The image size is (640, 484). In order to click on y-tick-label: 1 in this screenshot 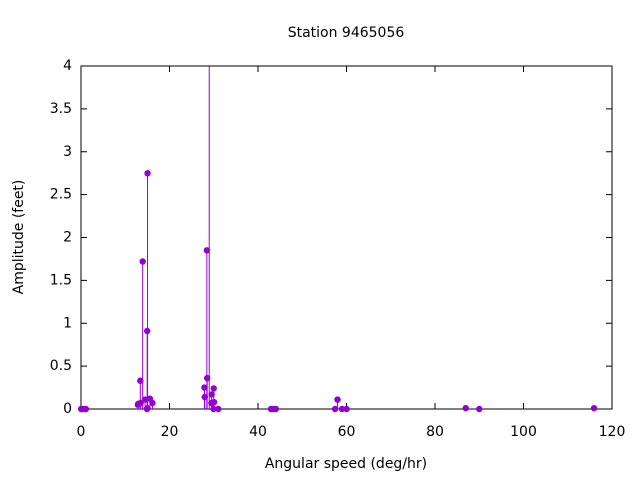, I will do `click(67, 323)`.